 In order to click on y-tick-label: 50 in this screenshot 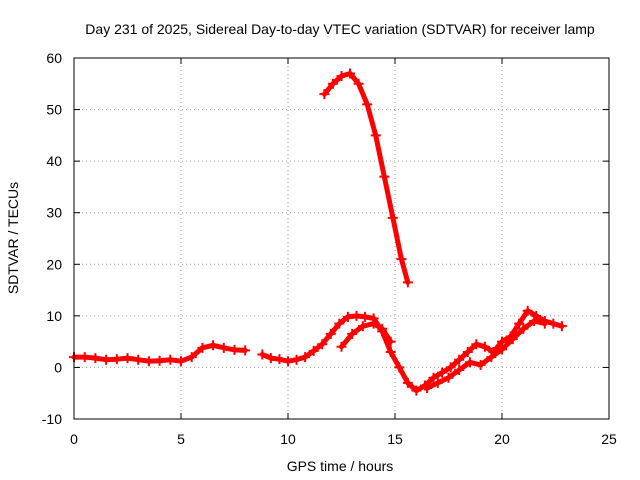, I will do `click(54, 110)`.